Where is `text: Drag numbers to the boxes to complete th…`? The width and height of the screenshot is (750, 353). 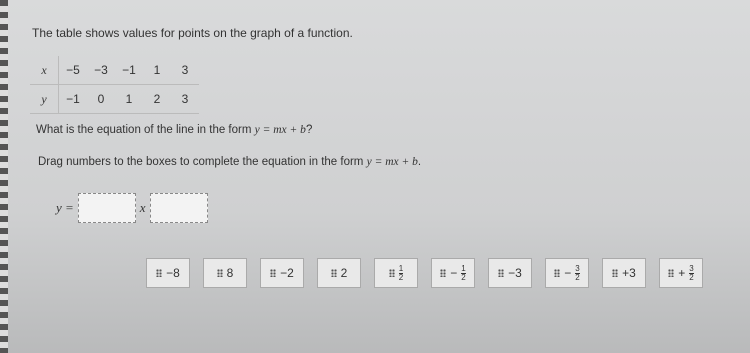 text: Drag numbers to the boxes to complete th… is located at coordinates (201, 162).